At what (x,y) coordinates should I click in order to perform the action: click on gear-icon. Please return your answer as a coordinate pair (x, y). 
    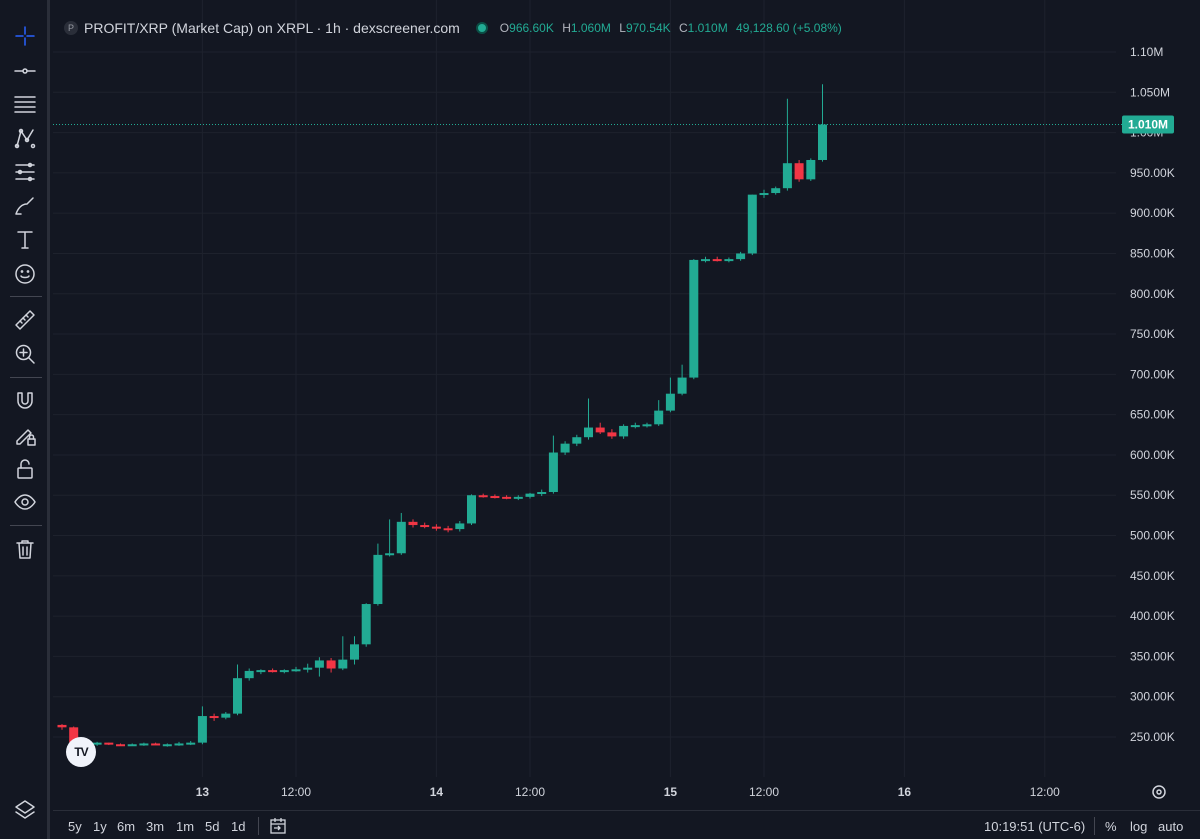
    Looking at the image, I should click on (1159, 792).